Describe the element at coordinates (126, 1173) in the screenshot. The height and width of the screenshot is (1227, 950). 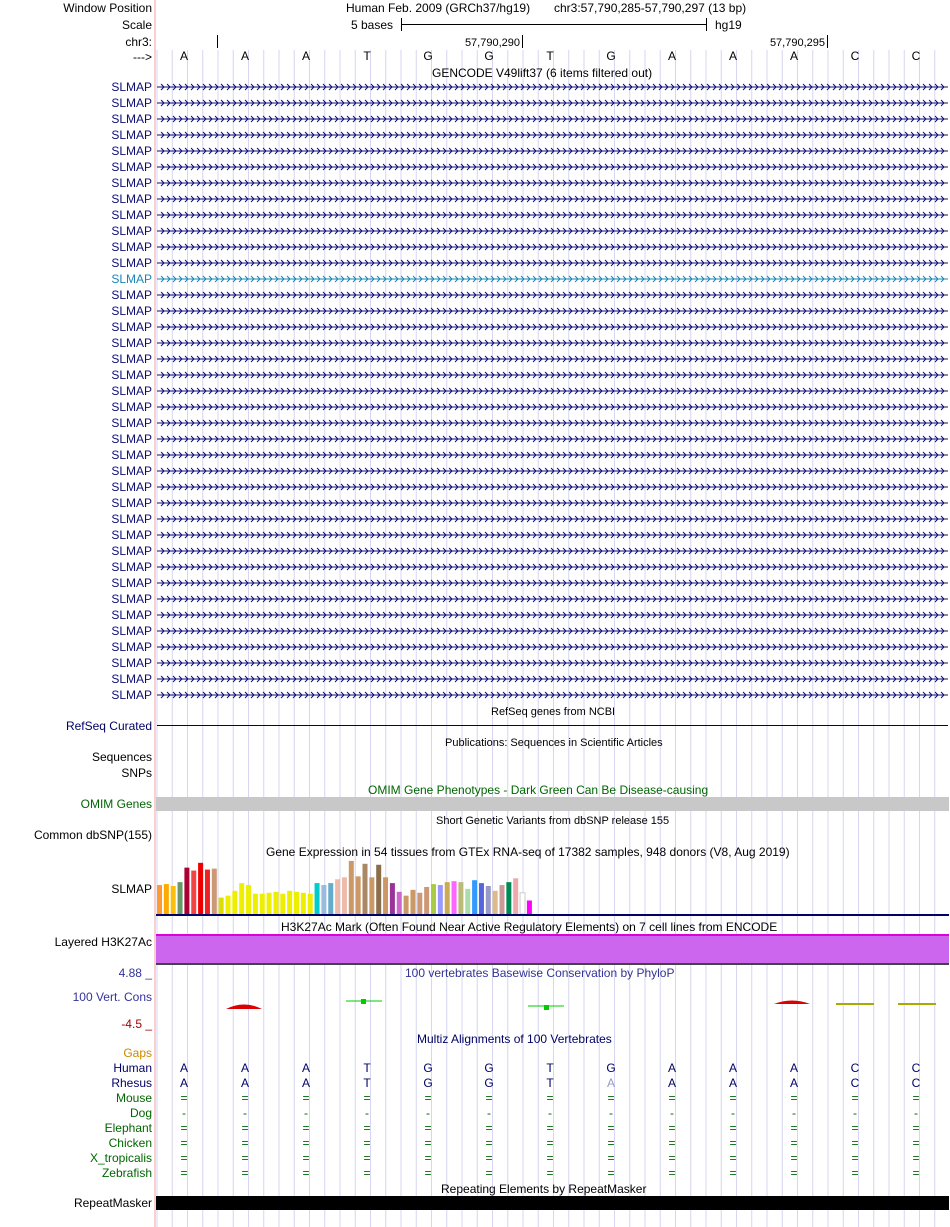
I see `multiz-species-label: Zebrafish` at that location.